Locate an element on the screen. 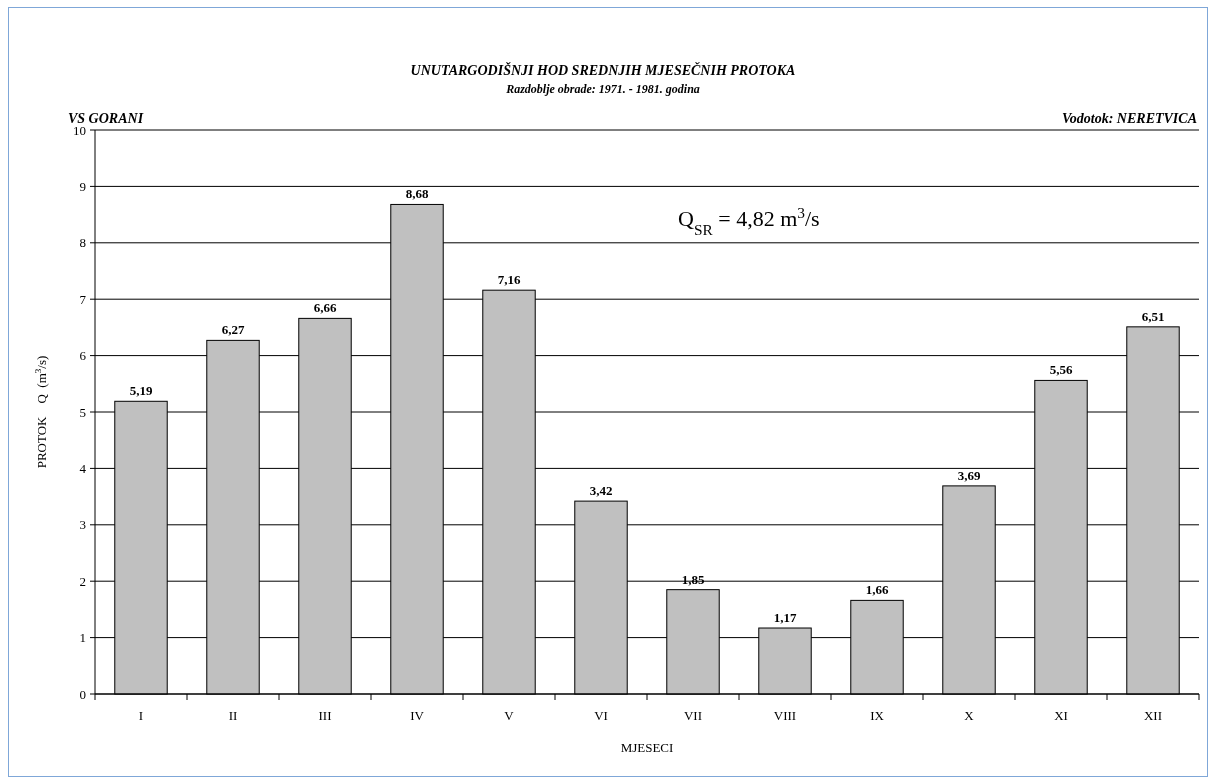 This screenshot has height=778, width=1209. y-tick-label: 2 is located at coordinates (82, 581).